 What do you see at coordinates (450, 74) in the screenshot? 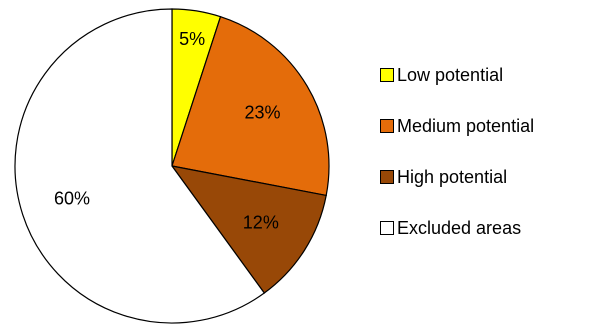
I see `legend-label-low-potential: Low potential` at bounding box center [450, 74].